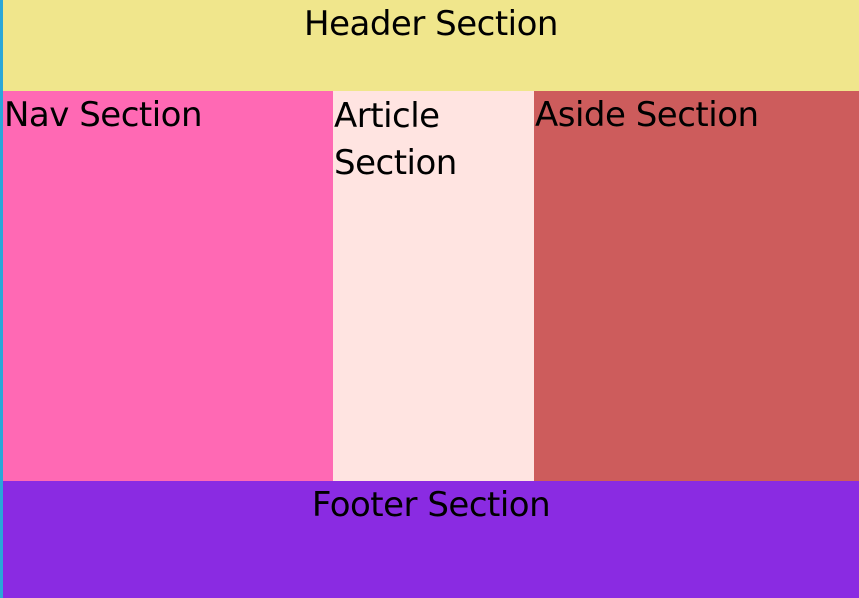  I want to click on footer-title: Footer Section, so click(431, 505).